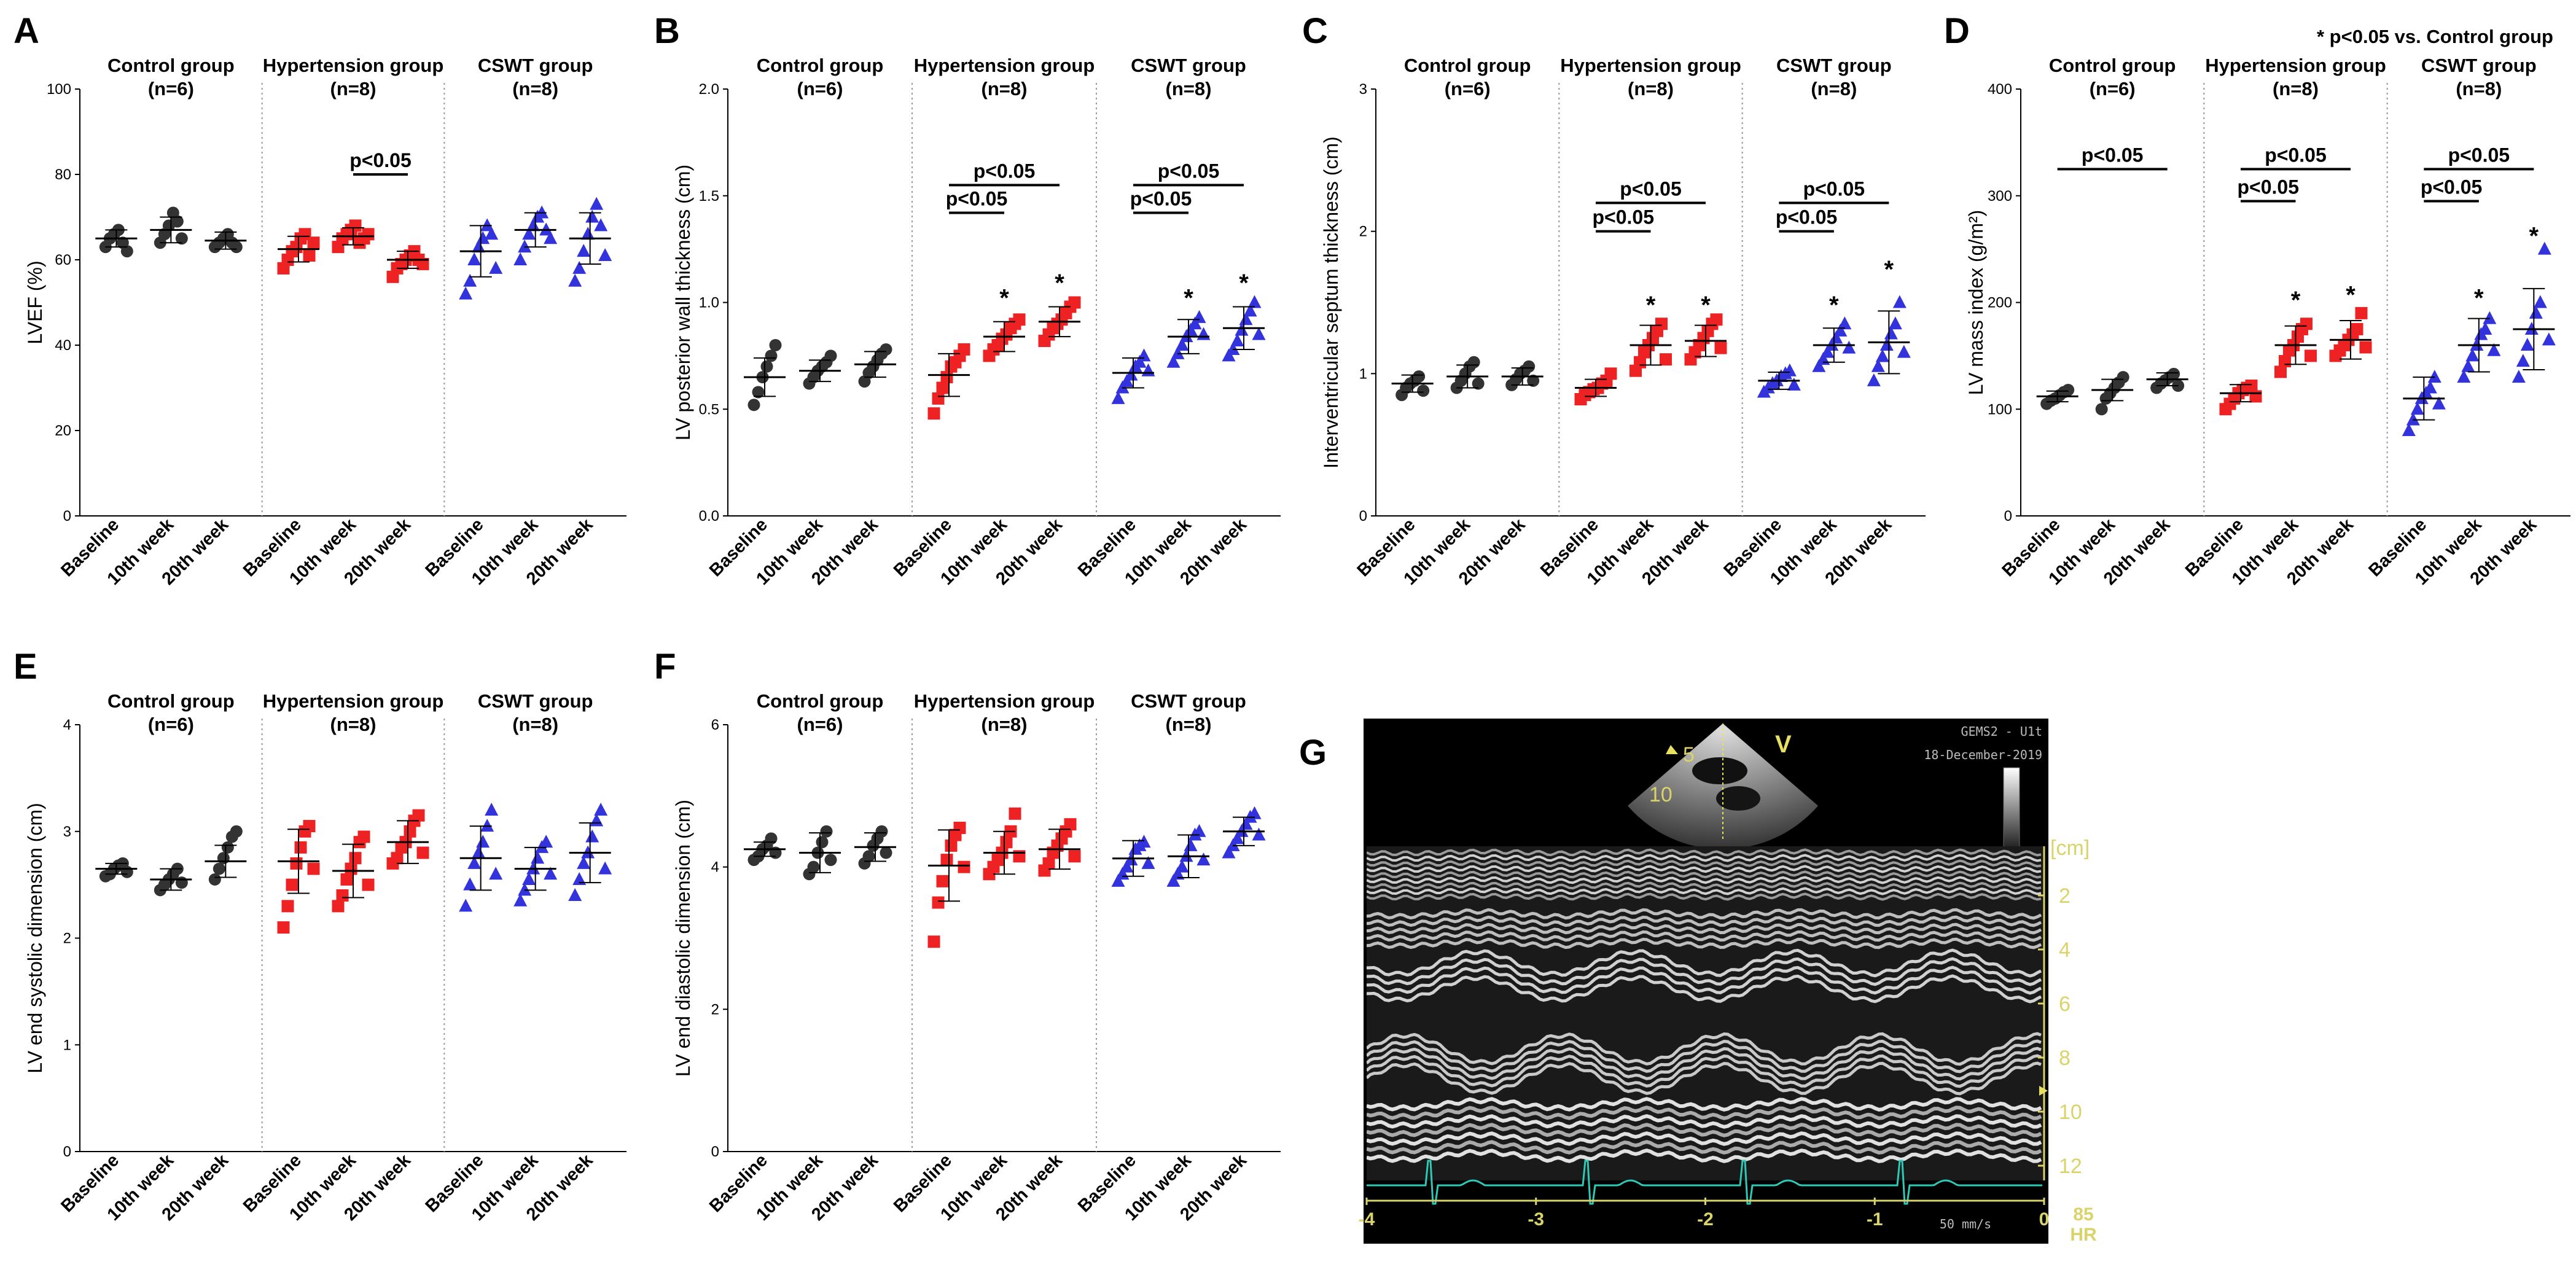 Image resolution: width=2576 pixels, height=1275 pixels. I want to click on depth-tick-label: 10, so click(2070, 1112).